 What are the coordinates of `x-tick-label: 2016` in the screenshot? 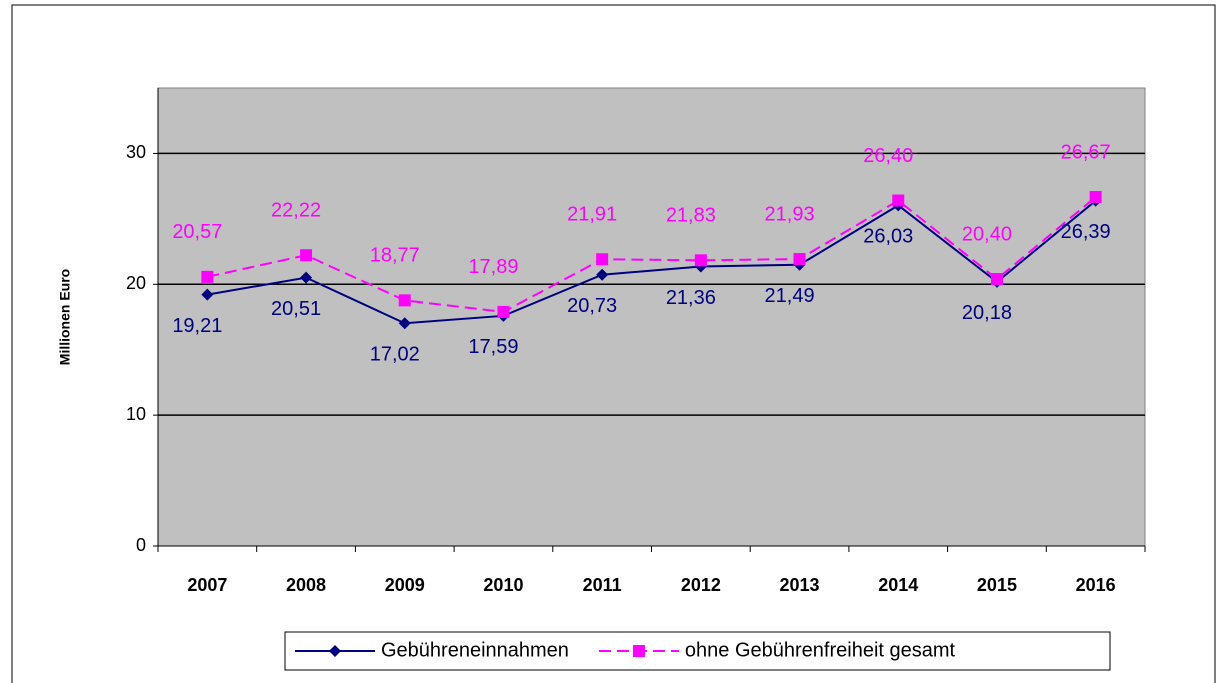 It's located at (1096, 585).